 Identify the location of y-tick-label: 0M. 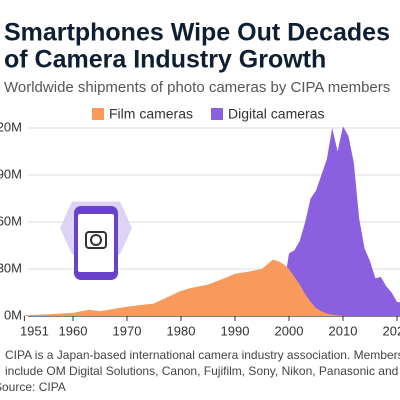
(13, 314).